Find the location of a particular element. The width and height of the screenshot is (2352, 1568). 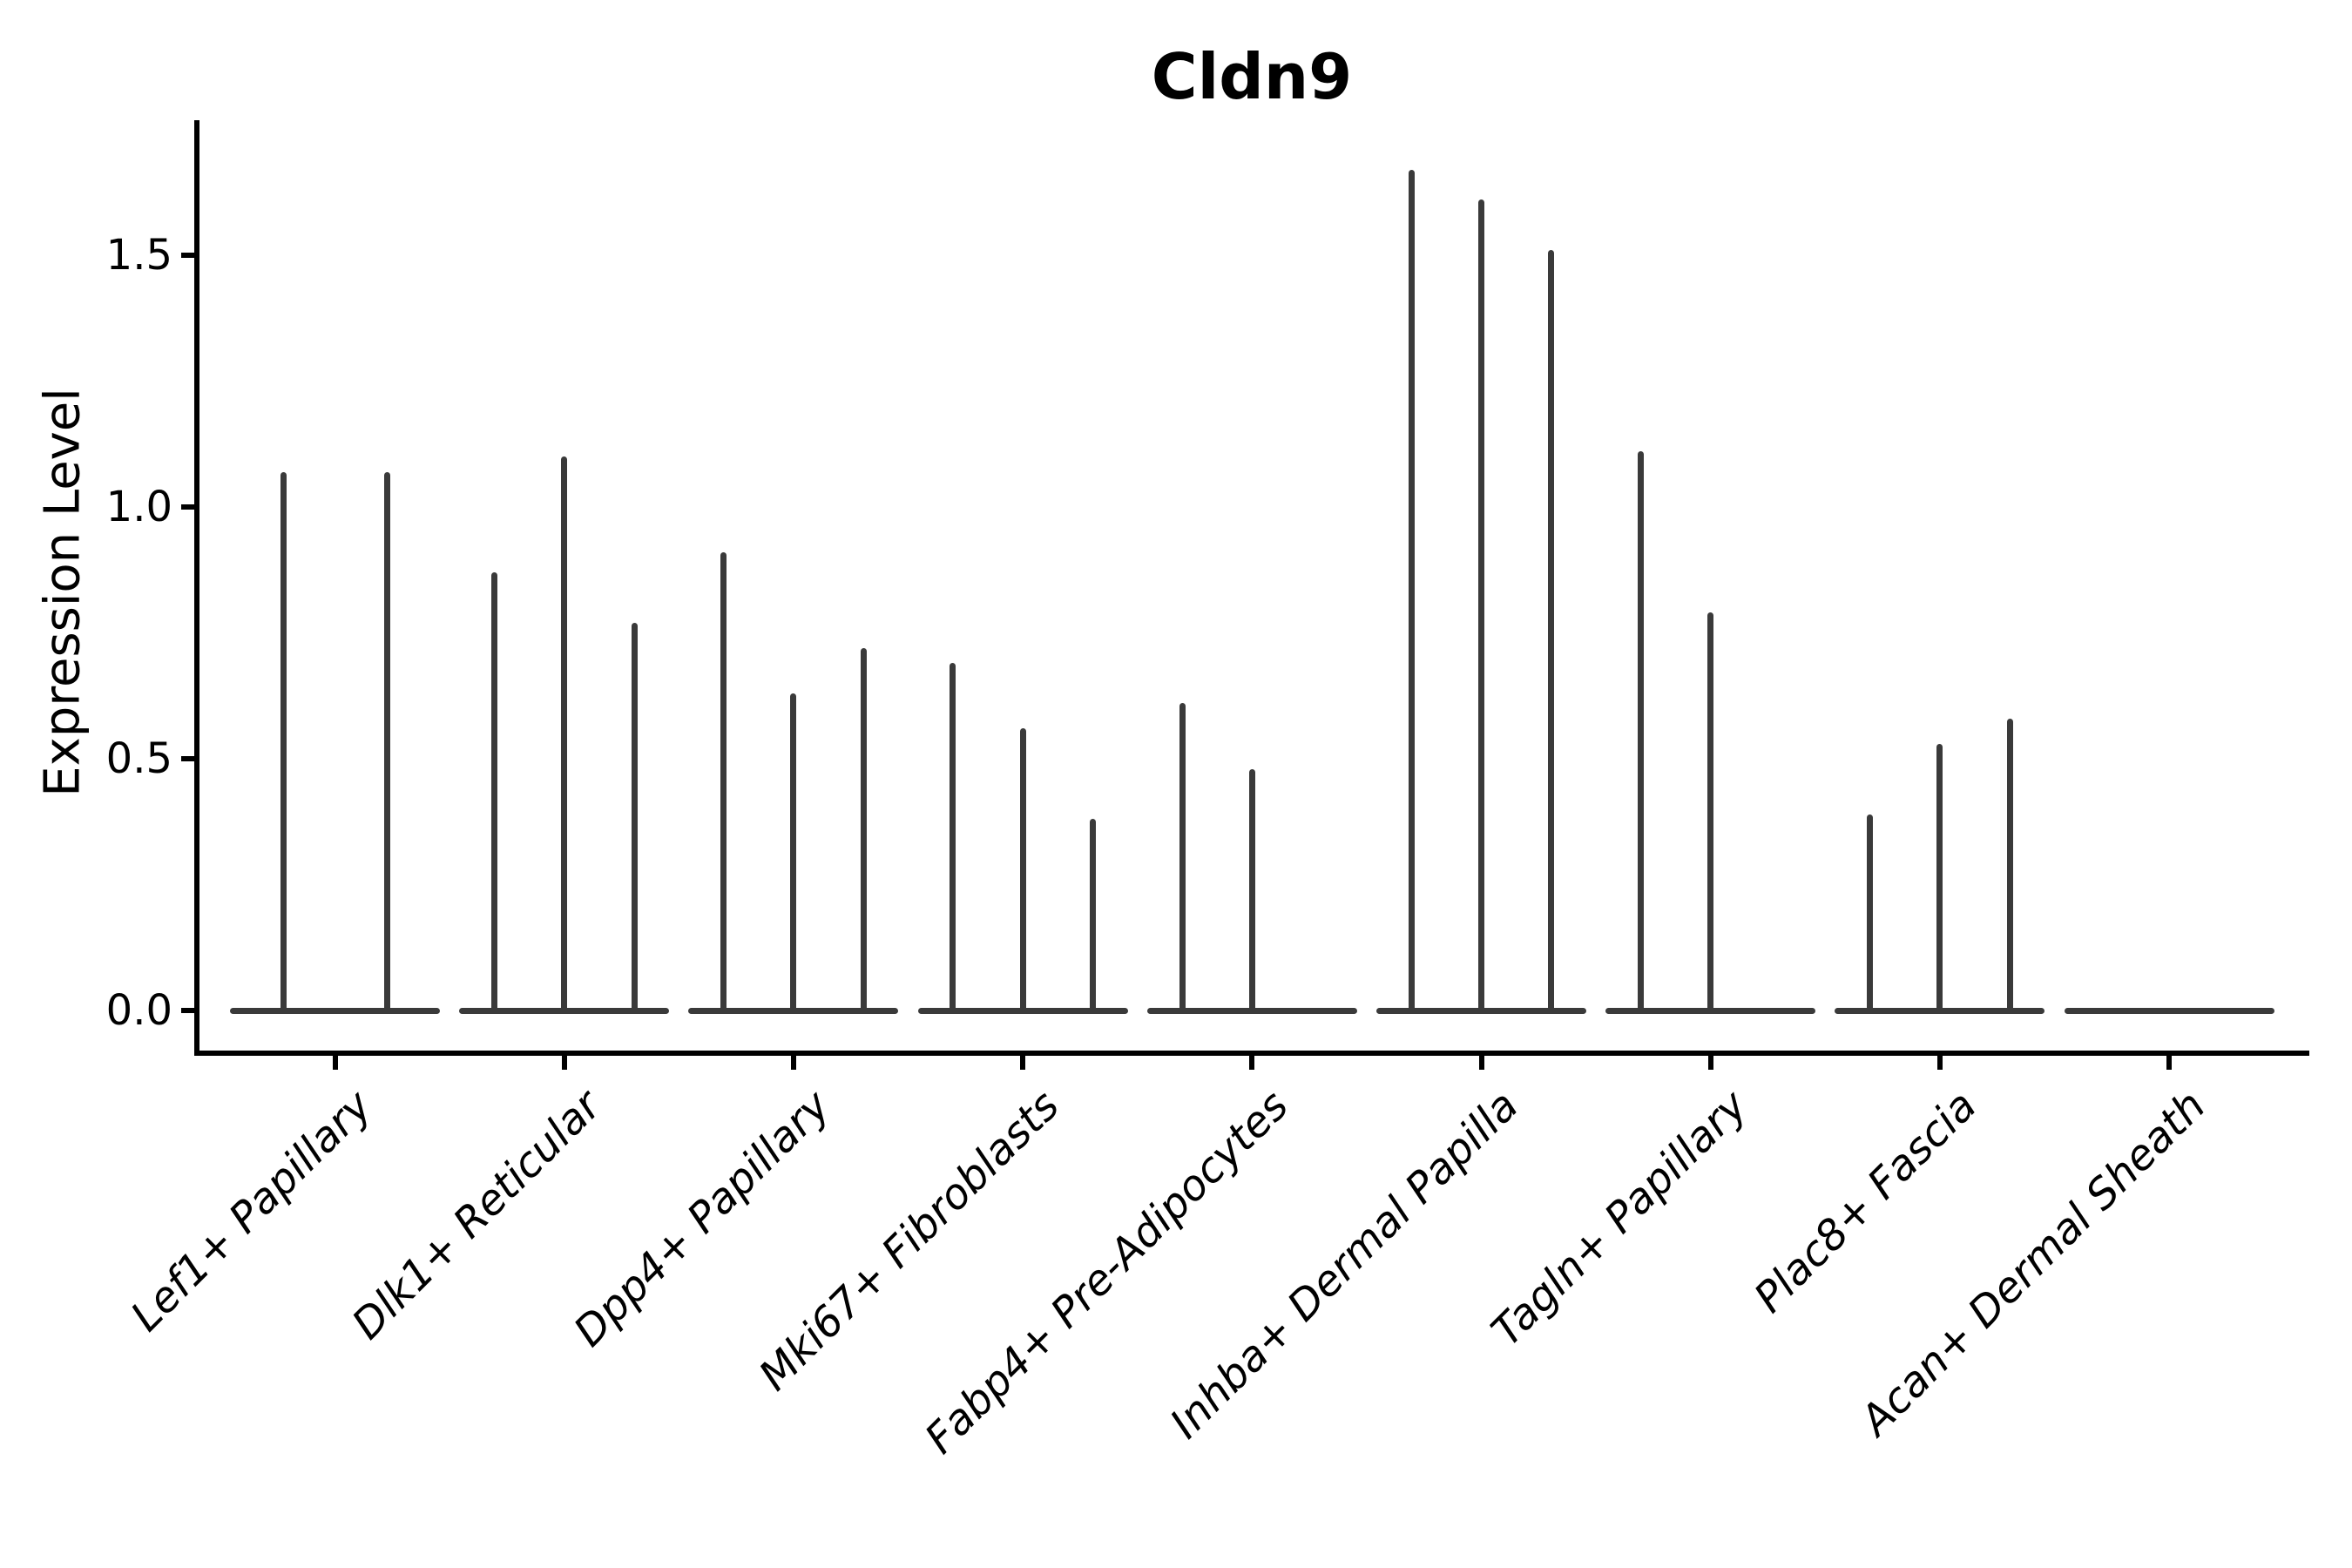

y-axis-label: Expression Level is located at coordinates (62, 592).